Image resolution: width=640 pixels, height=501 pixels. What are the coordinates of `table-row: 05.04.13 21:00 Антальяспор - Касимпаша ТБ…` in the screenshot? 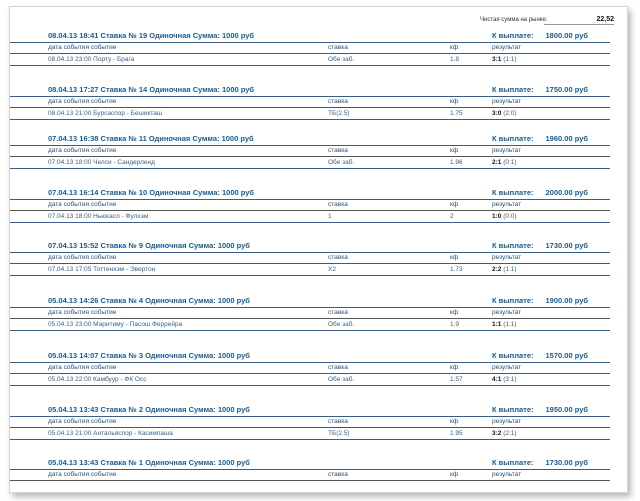 It's located at (310, 434).